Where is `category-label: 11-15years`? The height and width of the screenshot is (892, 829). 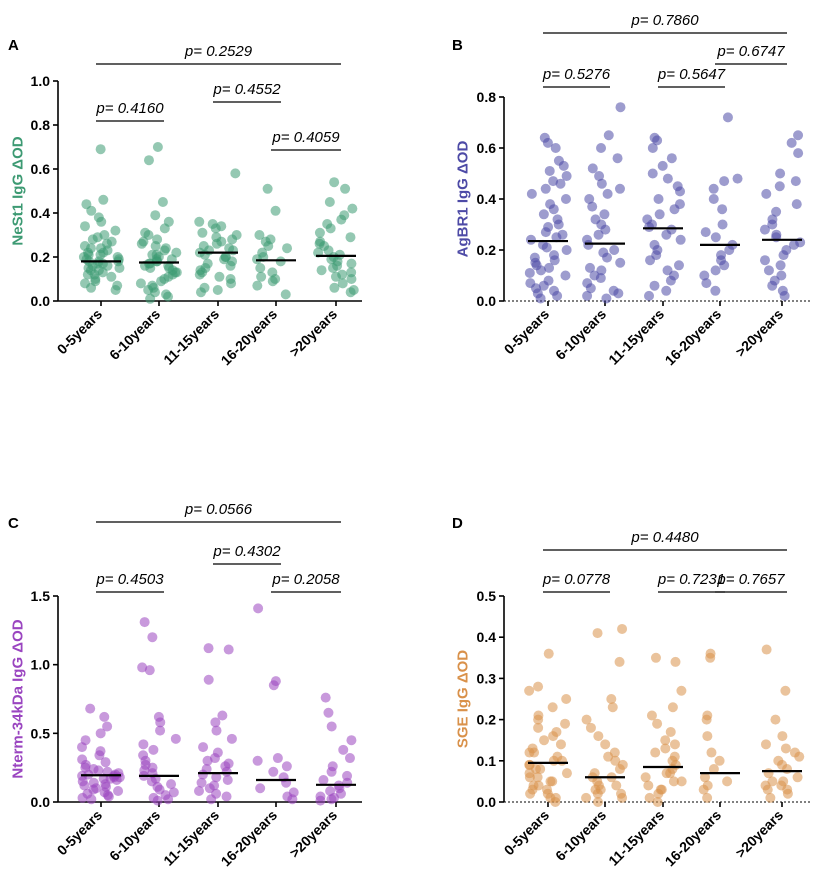 category-label: 11-15years is located at coordinates (191, 337).